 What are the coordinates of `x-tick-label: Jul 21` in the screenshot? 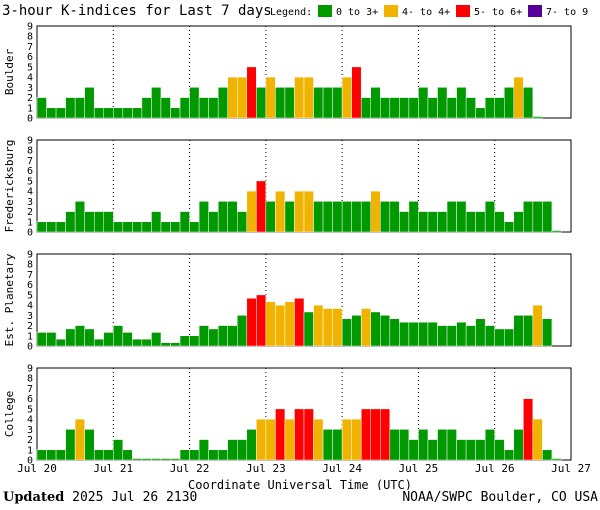 It's located at (113, 468).